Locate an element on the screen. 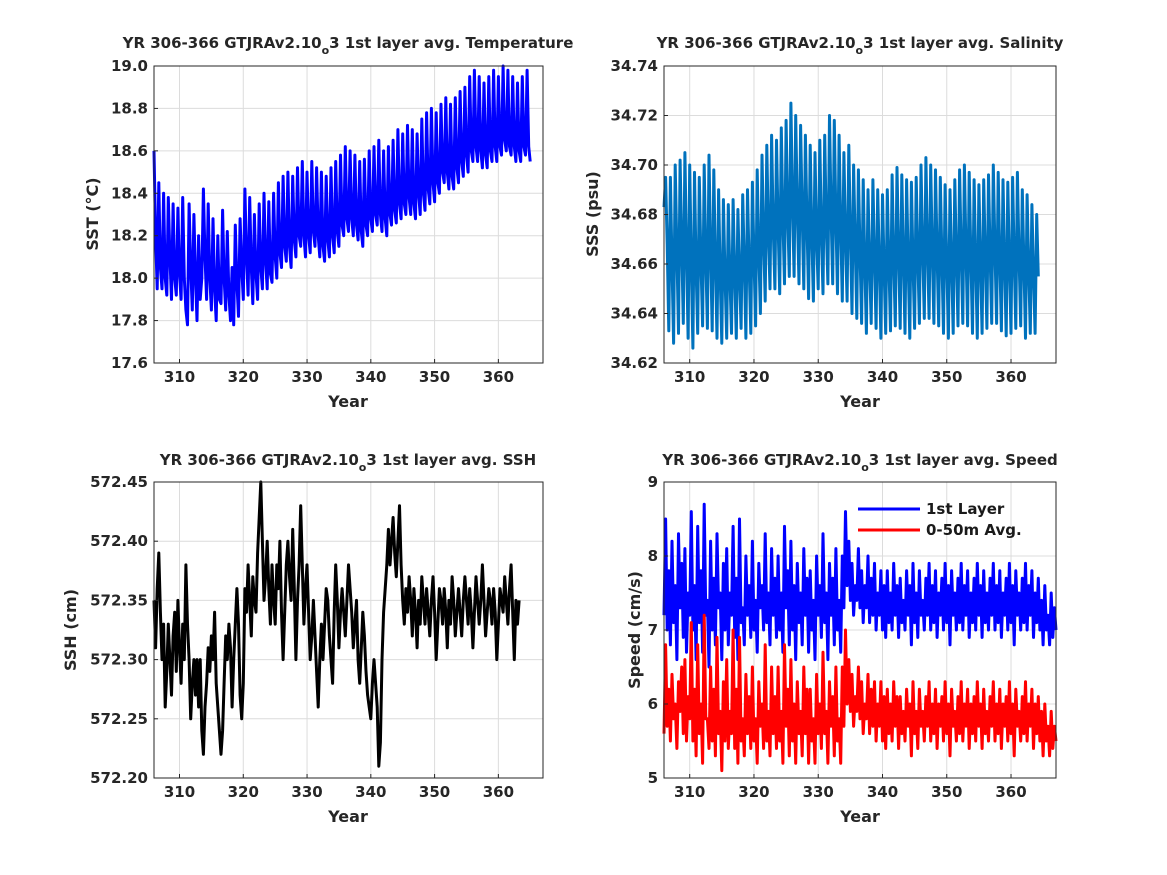 This screenshot has height=875, width=1167. y-tick-label: 19.0 is located at coordinates (129, 66).